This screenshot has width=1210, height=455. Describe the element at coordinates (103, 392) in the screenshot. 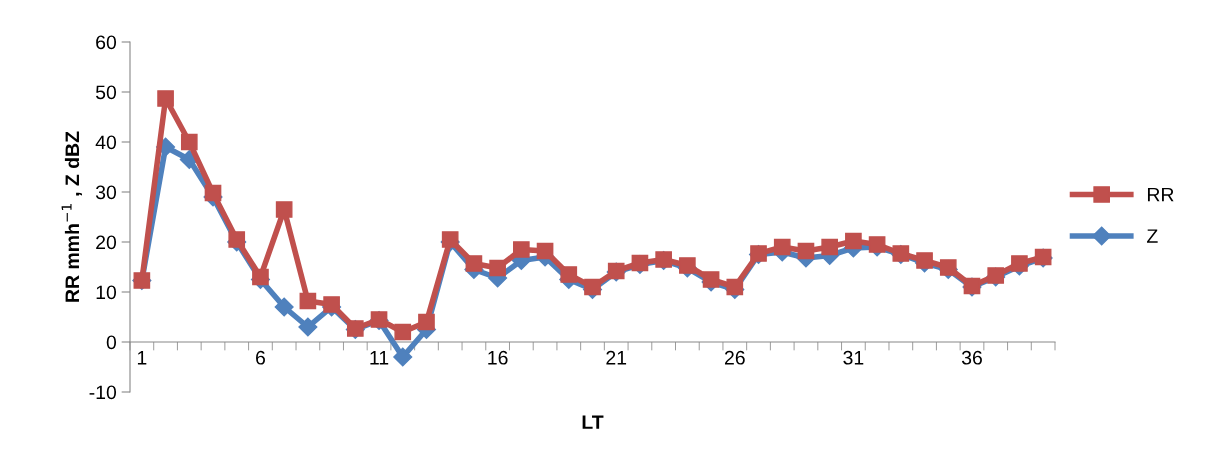

I see `y-tick-label: -10` at that location.